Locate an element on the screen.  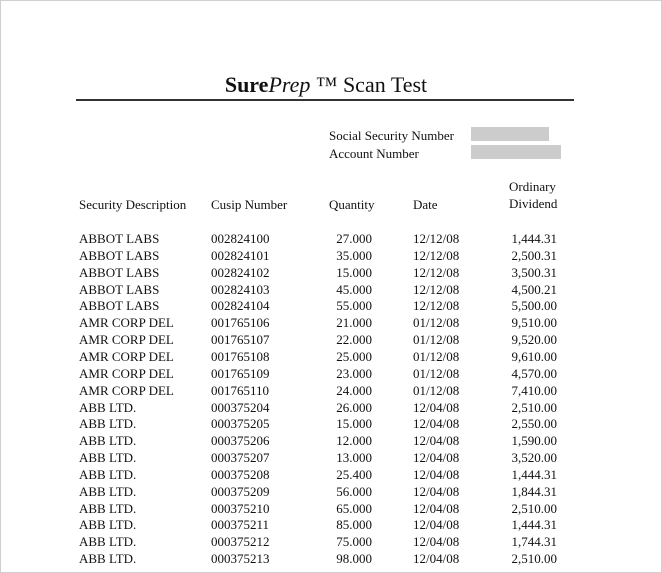
cusip-number-cell: 001765107 is located at coordinates (240, 340).